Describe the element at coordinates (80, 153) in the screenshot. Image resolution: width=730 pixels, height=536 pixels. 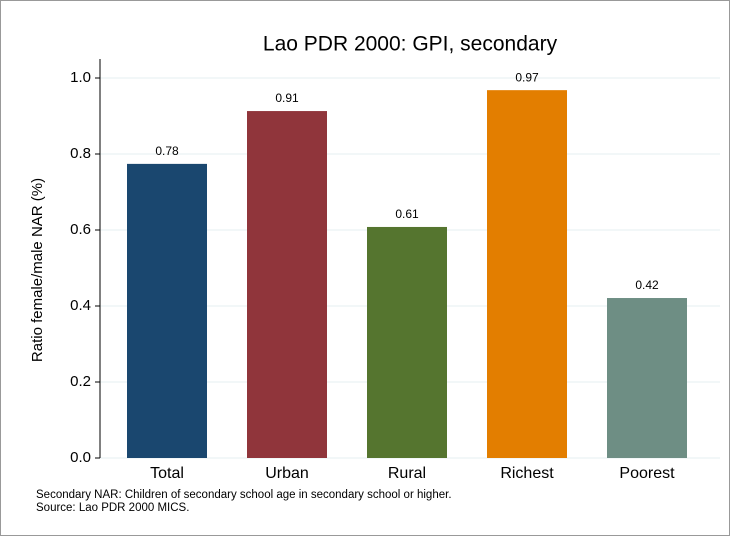
I see `y-tick-label: 0.8` at that location.